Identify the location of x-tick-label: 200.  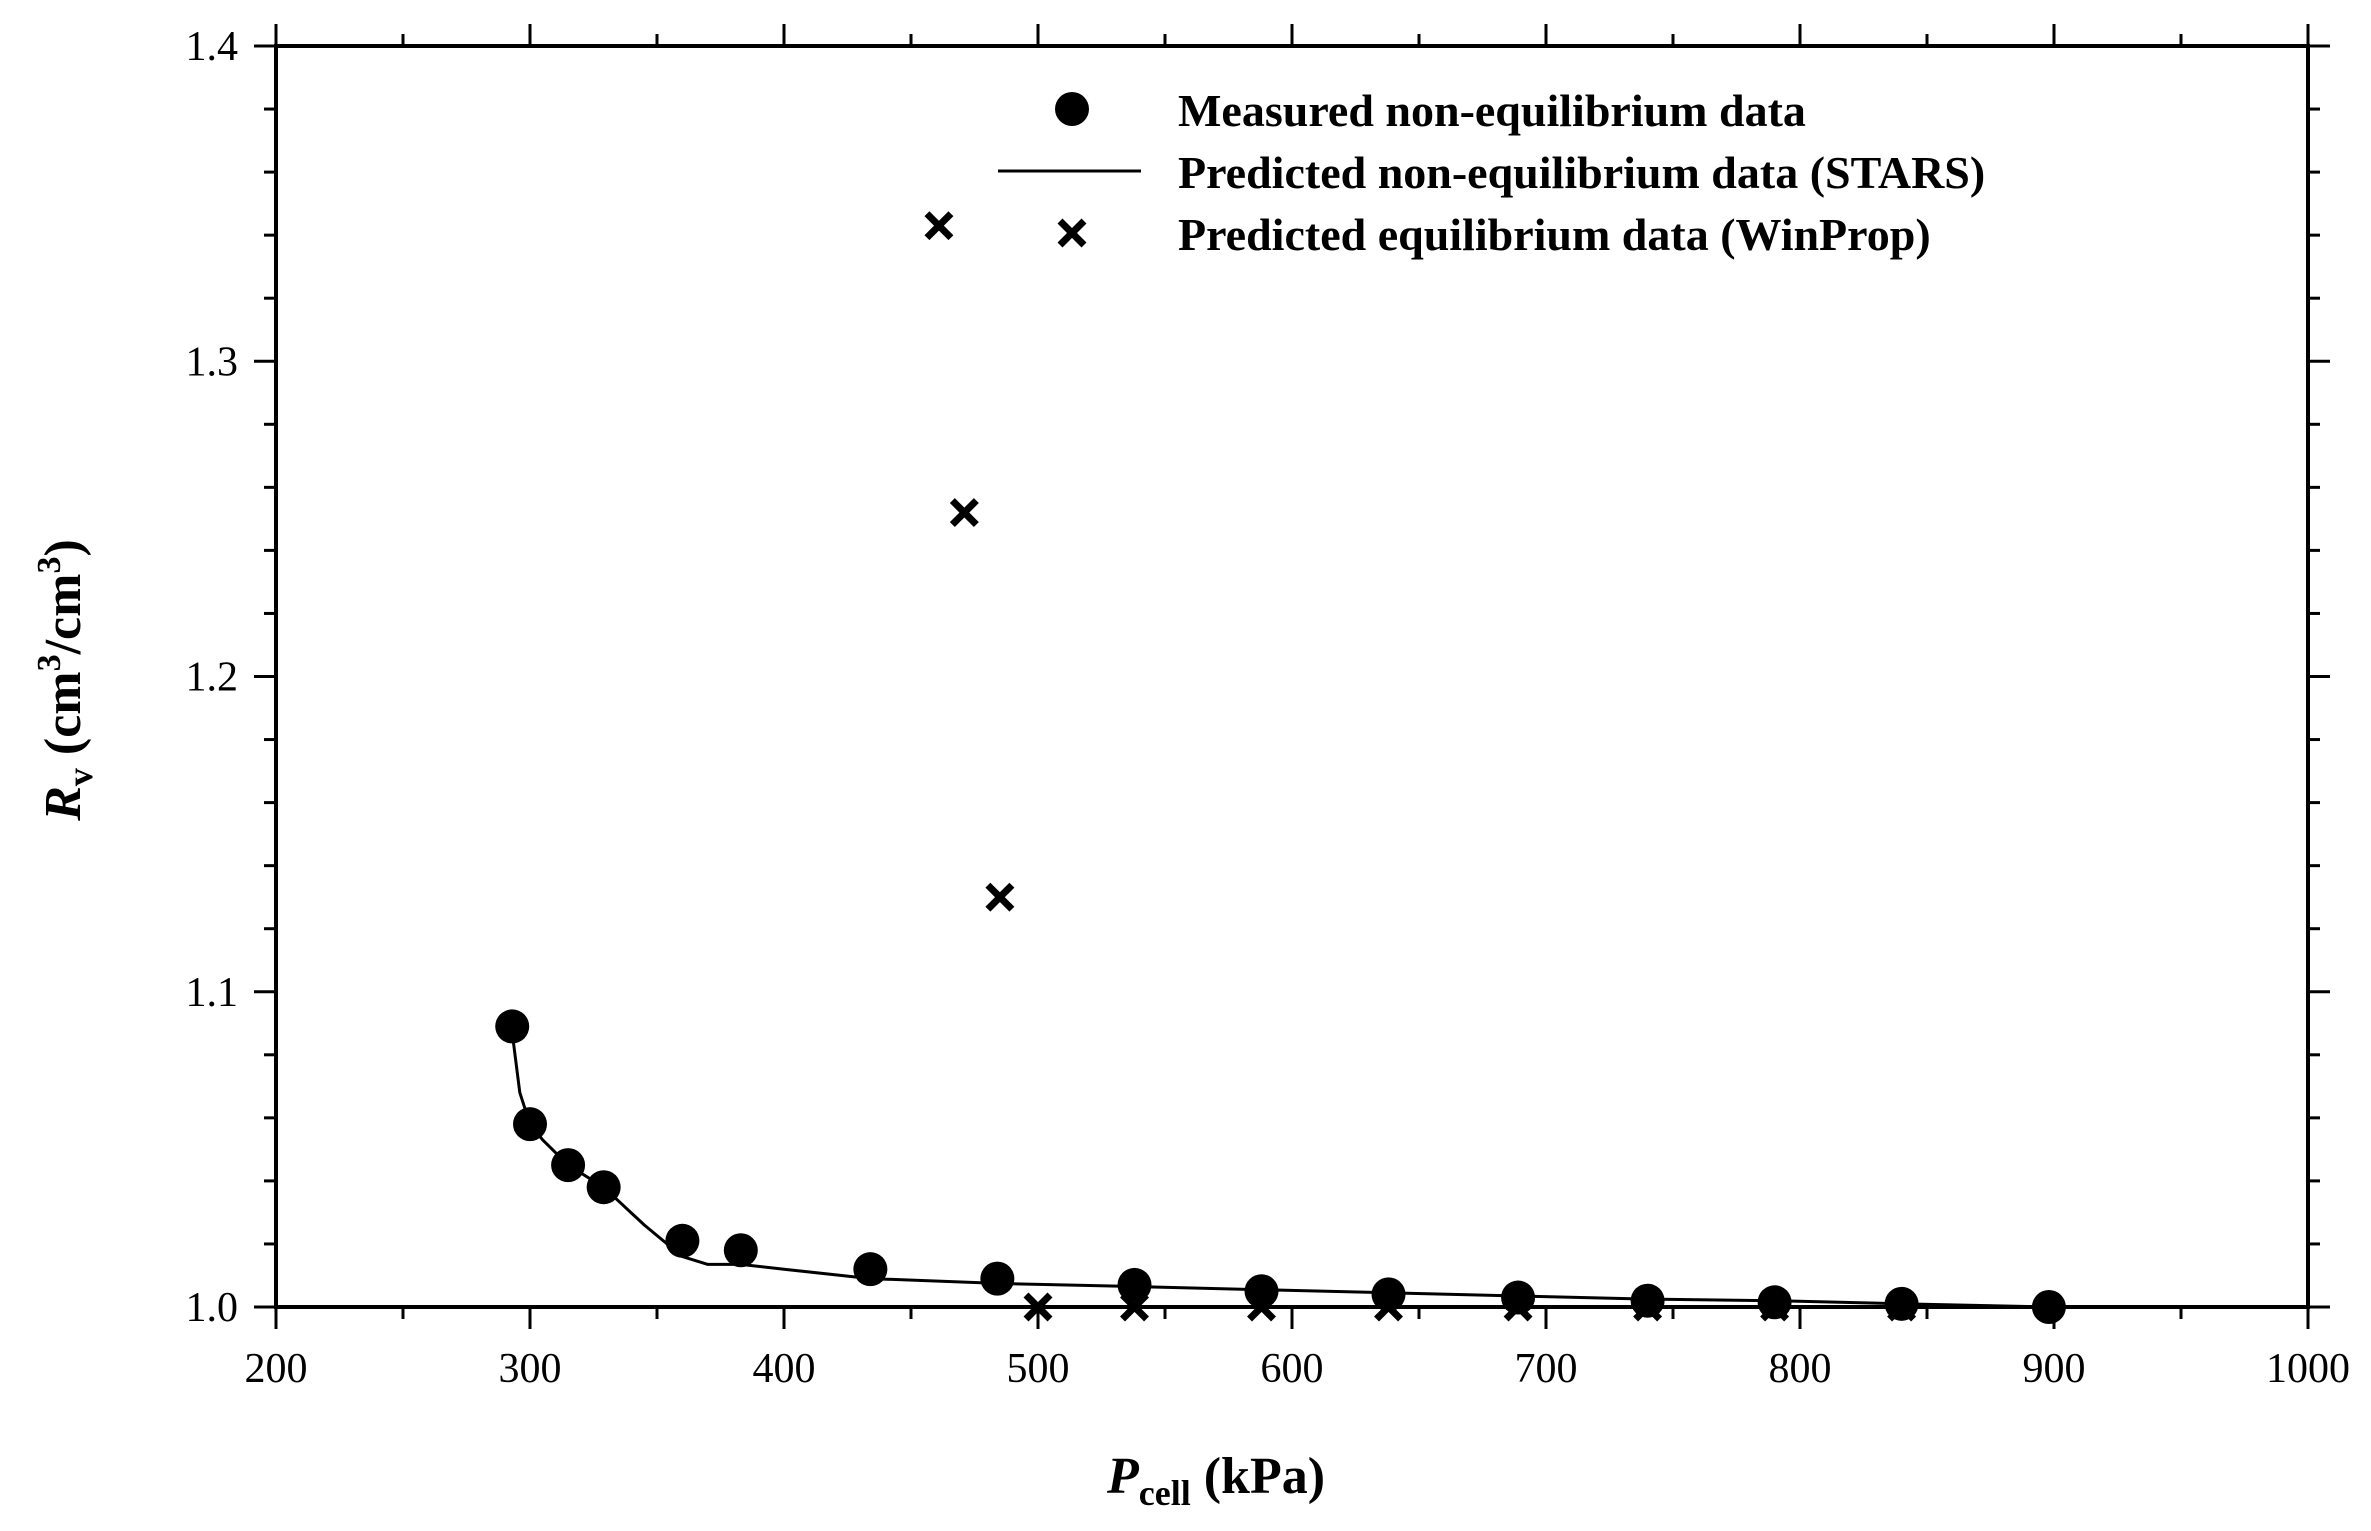
(276, 1369).